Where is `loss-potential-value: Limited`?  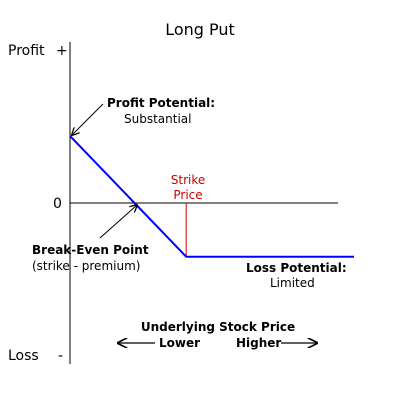
loss-potential-value: Limited is located at coordinates (292, 283).